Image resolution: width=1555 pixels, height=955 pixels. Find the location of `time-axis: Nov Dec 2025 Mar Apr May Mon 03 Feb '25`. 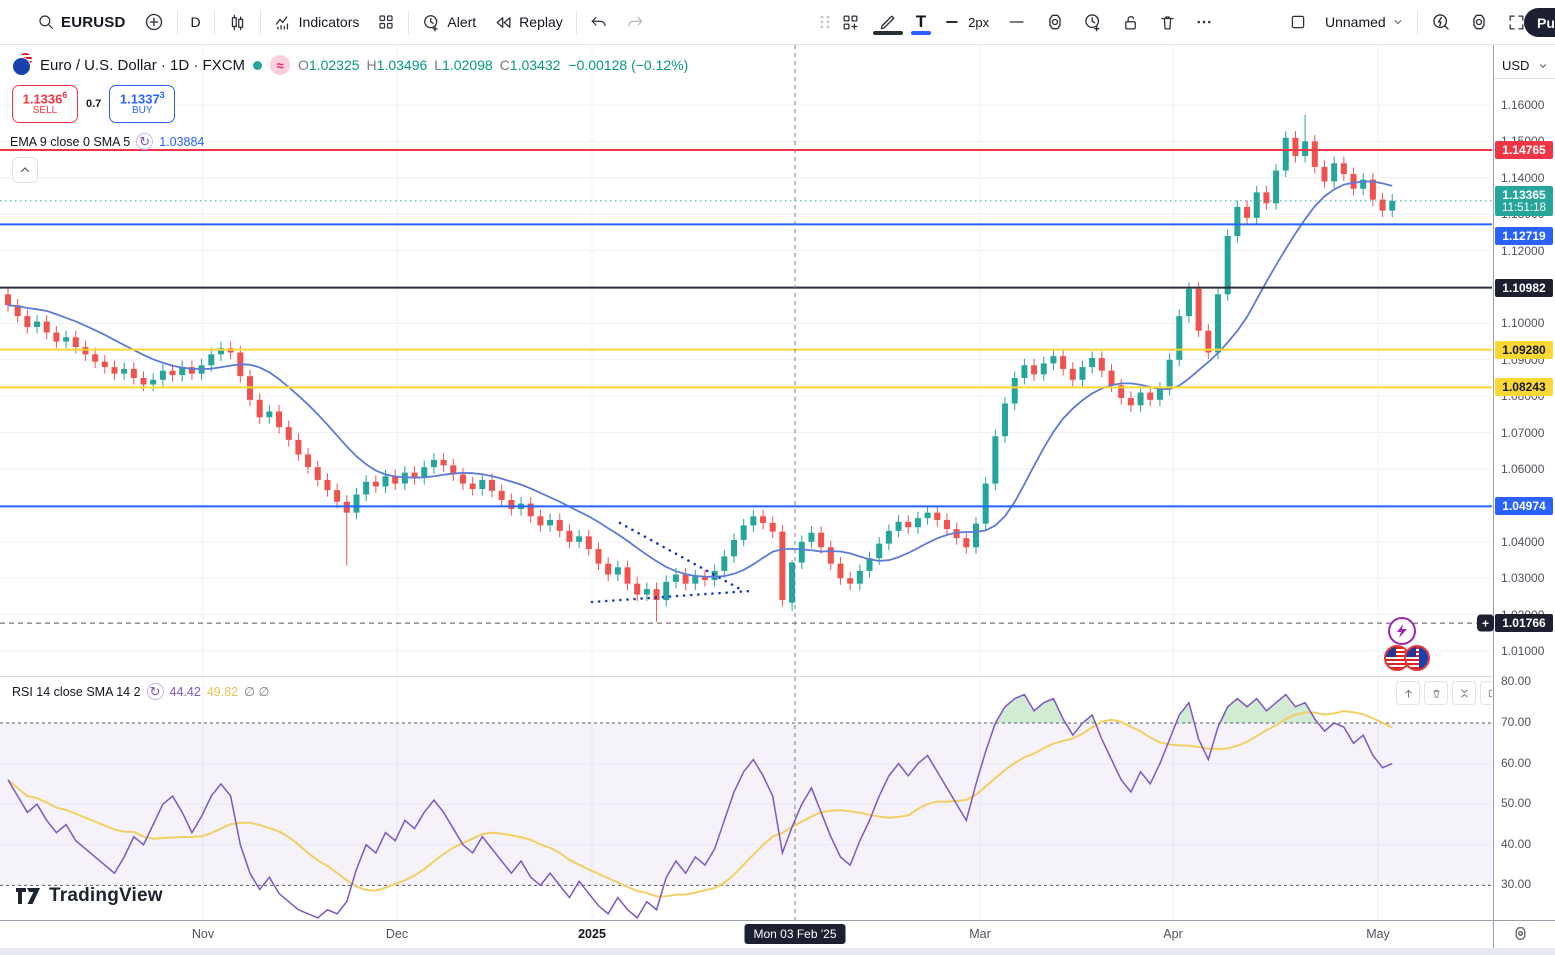

time-axis: Nov Dec 2025 Mar Apr May Mon 03 Feb '25 is located at coordinates (777, 934).